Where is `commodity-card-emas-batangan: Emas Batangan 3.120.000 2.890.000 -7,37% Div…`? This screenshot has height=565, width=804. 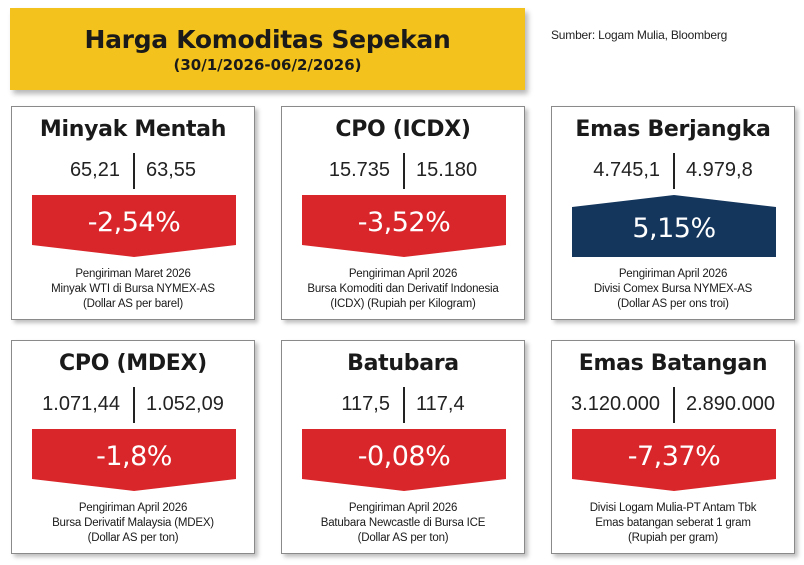
commodity-card-emas-batangan: Emas Batangan 3.120.000 2.890.000 -7,37% Div… is located at coordinates (673, 447).